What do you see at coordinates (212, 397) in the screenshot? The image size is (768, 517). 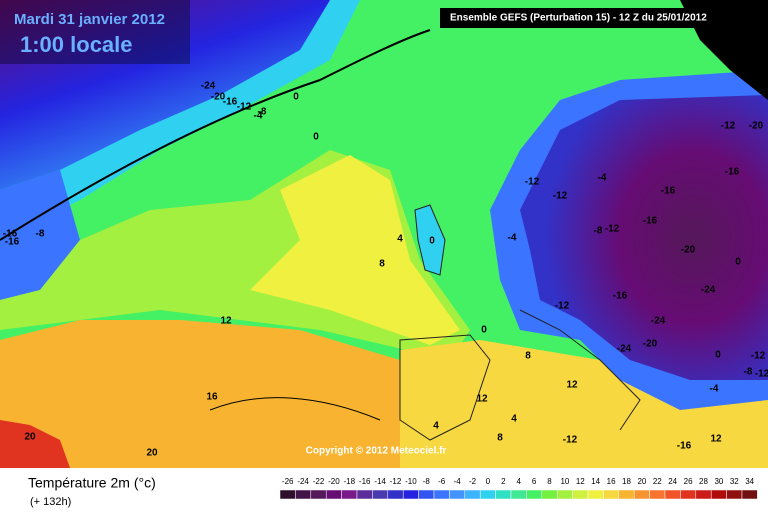 I see `contour-label: 16` at bounding box center [212, 397].